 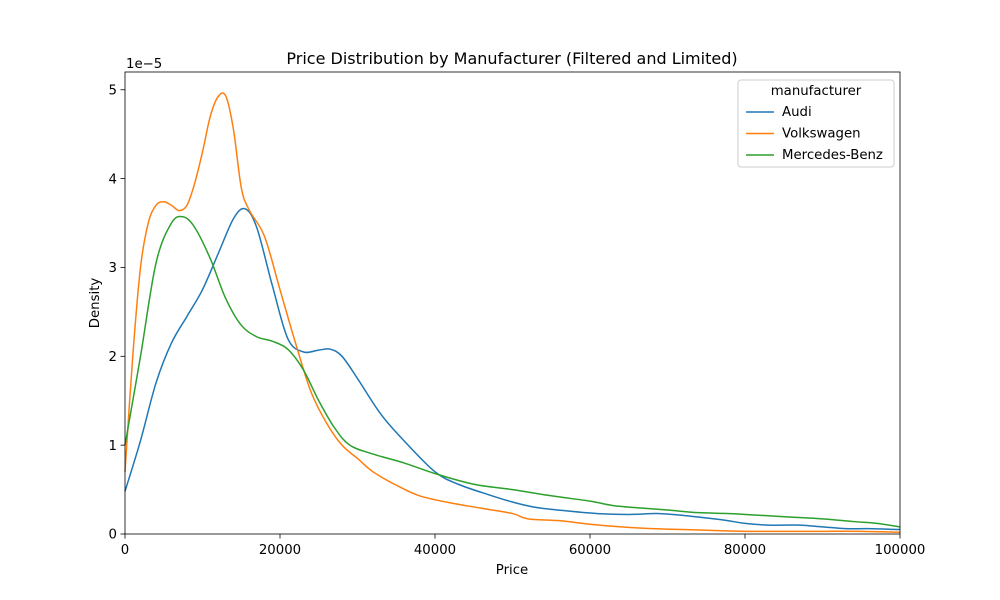 What do you see at coordinates (113, 179) in the screenshot?
I see `y-tick-label: 4` at bounding box center [113, 179].